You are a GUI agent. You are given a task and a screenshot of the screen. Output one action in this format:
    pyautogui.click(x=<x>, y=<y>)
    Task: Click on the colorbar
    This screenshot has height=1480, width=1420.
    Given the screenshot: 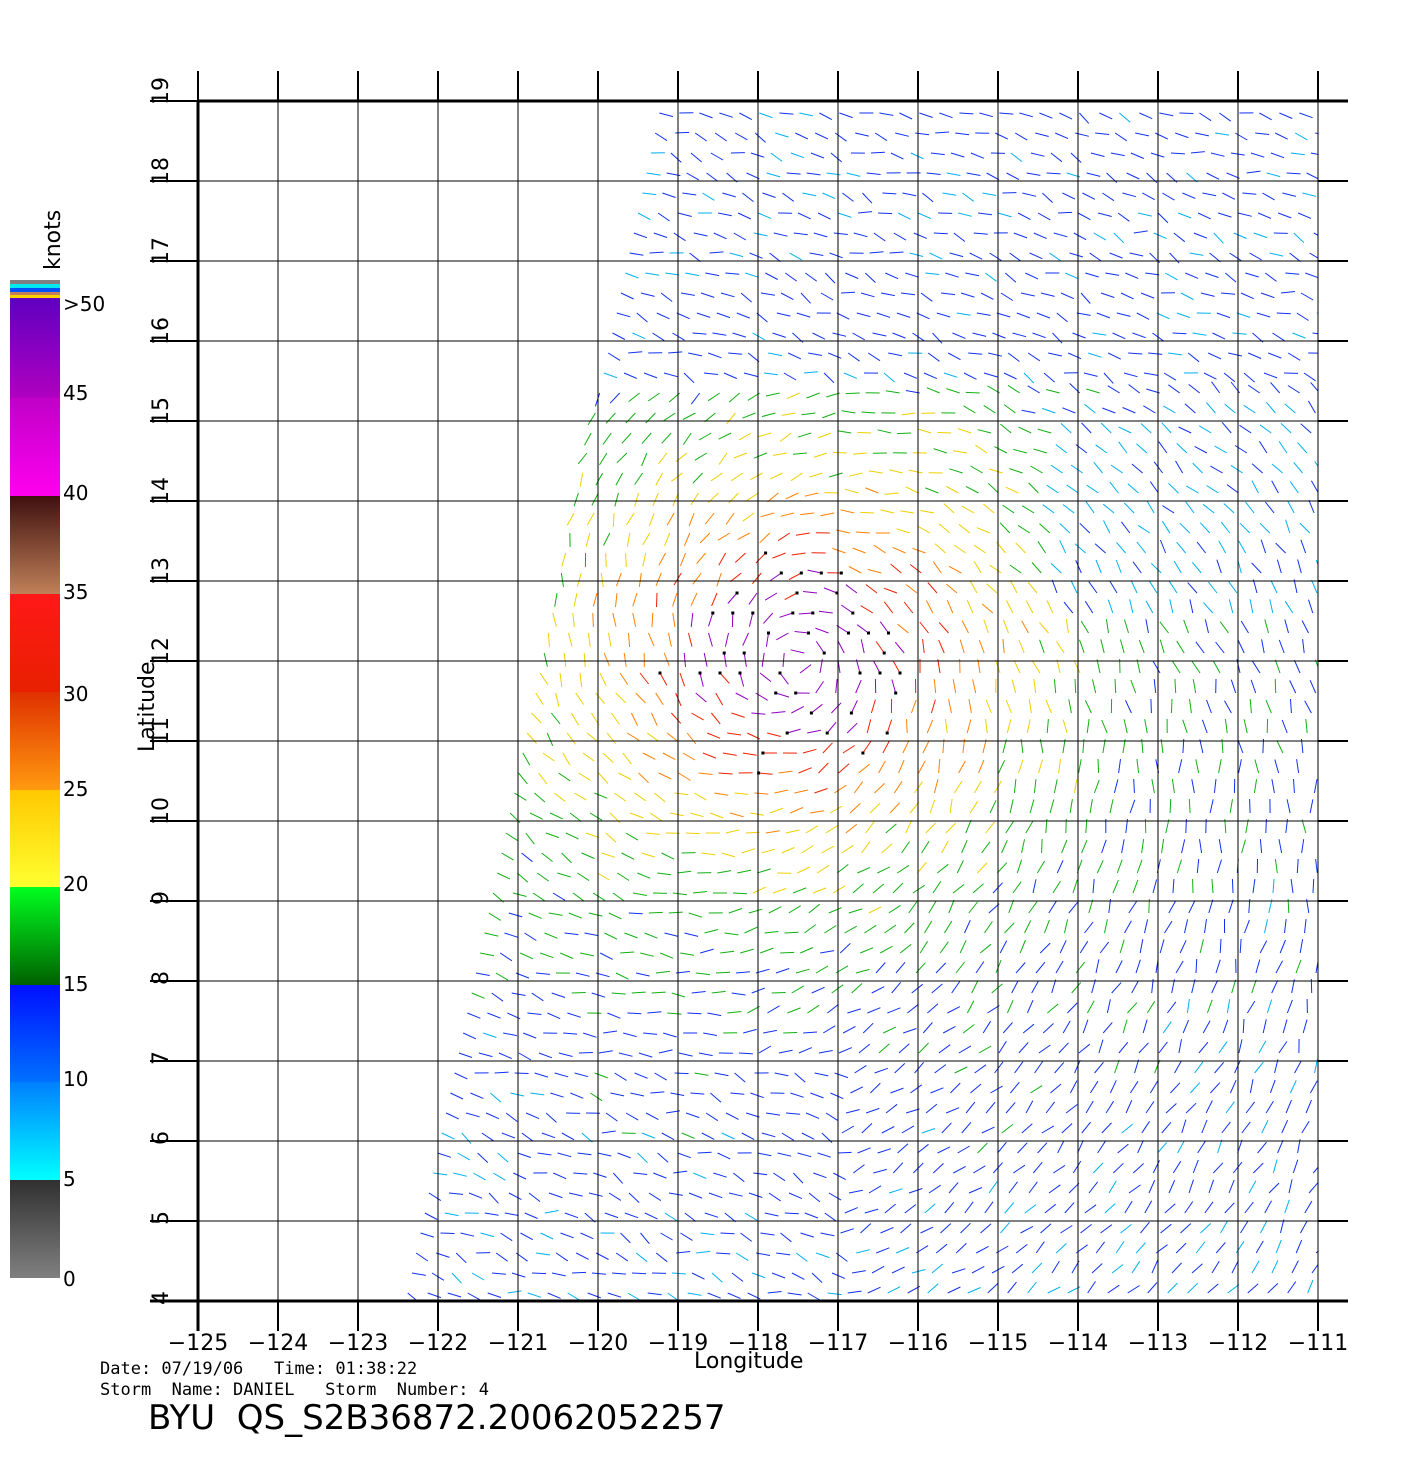 What is the action you would take?
    pyautogui.click(x=35, y=779)
    